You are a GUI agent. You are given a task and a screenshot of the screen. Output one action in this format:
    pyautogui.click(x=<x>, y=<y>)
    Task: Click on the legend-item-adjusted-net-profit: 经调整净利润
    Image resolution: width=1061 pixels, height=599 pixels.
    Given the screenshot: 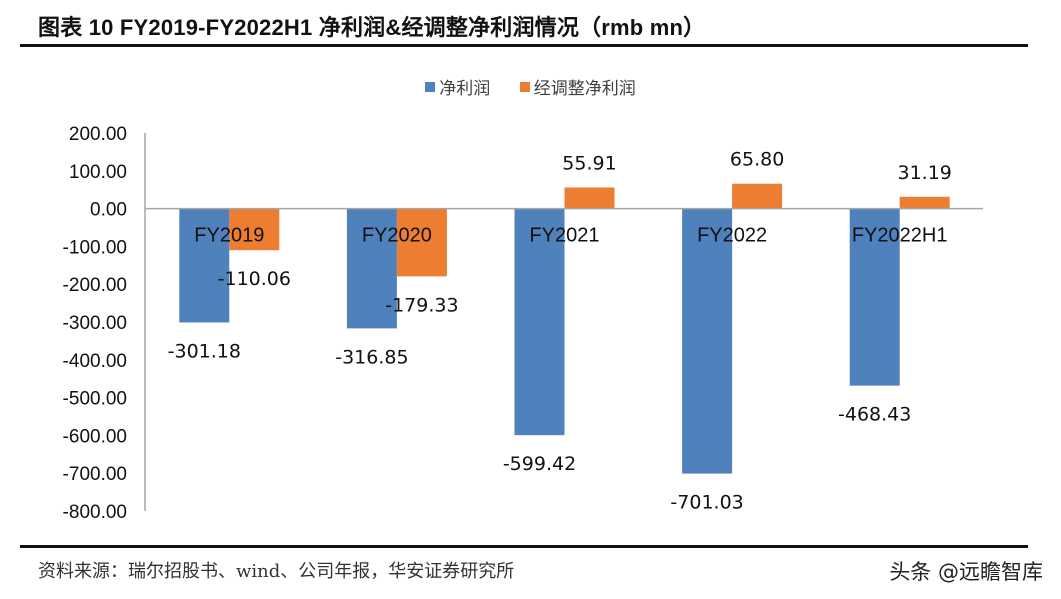 What is the action you would take?
    pyautogui.click(x=577, y=86)
    